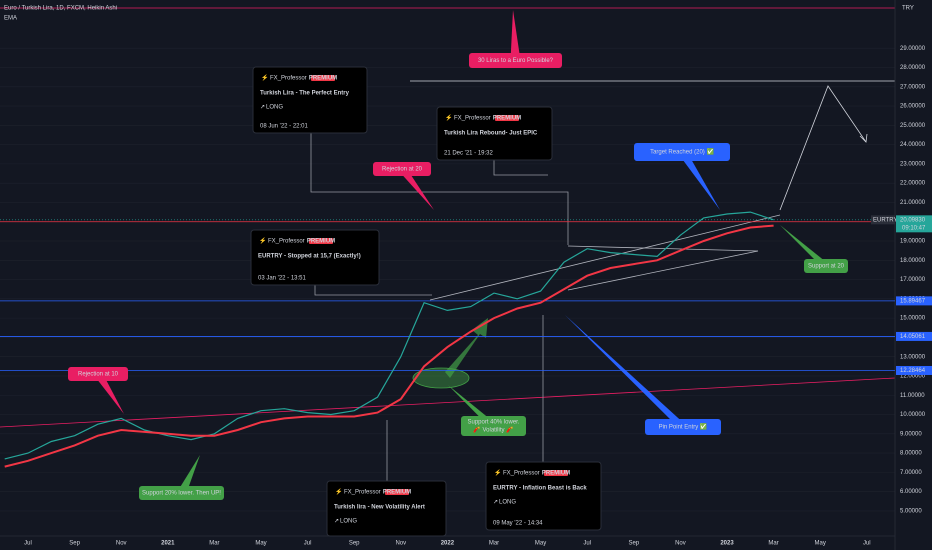  Describe the element at coordinates (469, 154) in the screenshot. I see `idea-date: 21 Dec '21 - 19:32` at that location.